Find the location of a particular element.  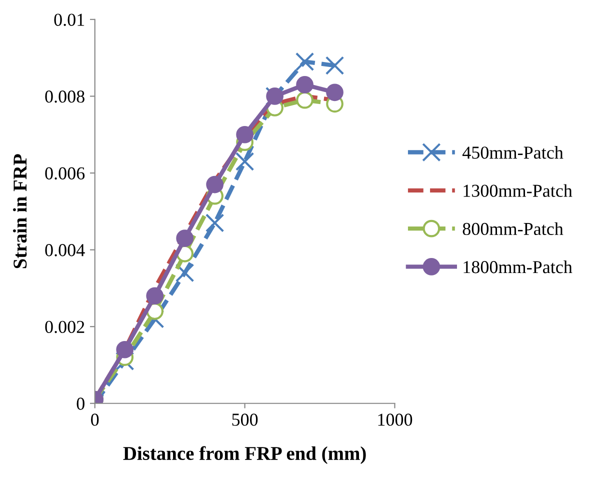

y-tick-label: 0.01 is located at coordinates (69, 20).